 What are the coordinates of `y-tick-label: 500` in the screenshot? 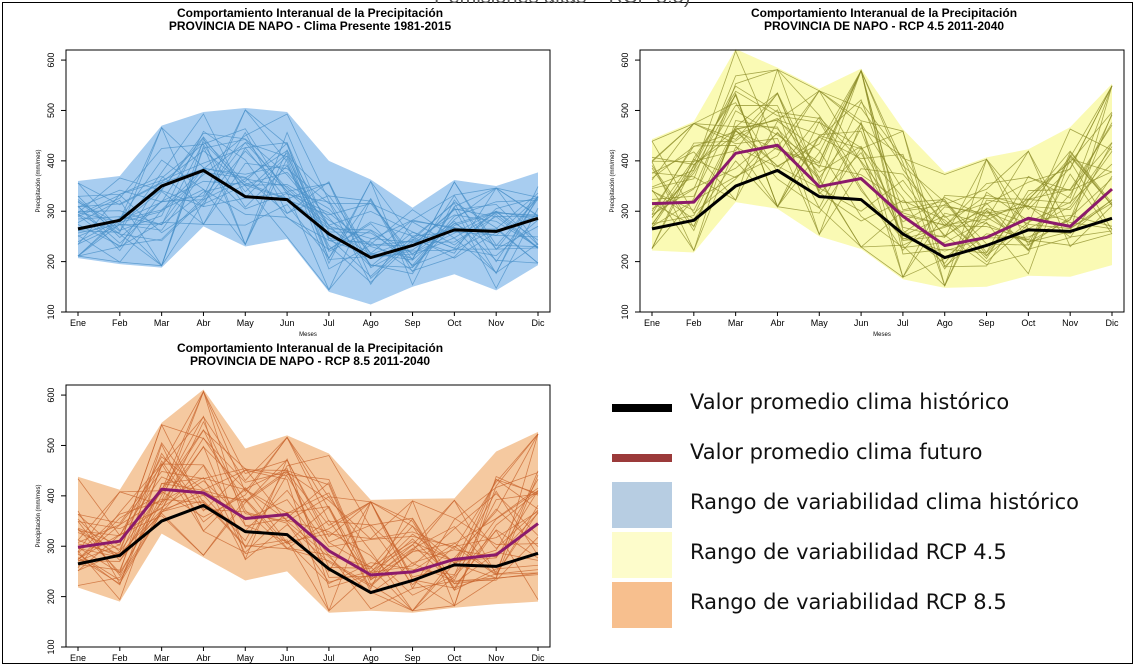 It's located at (51, 110).